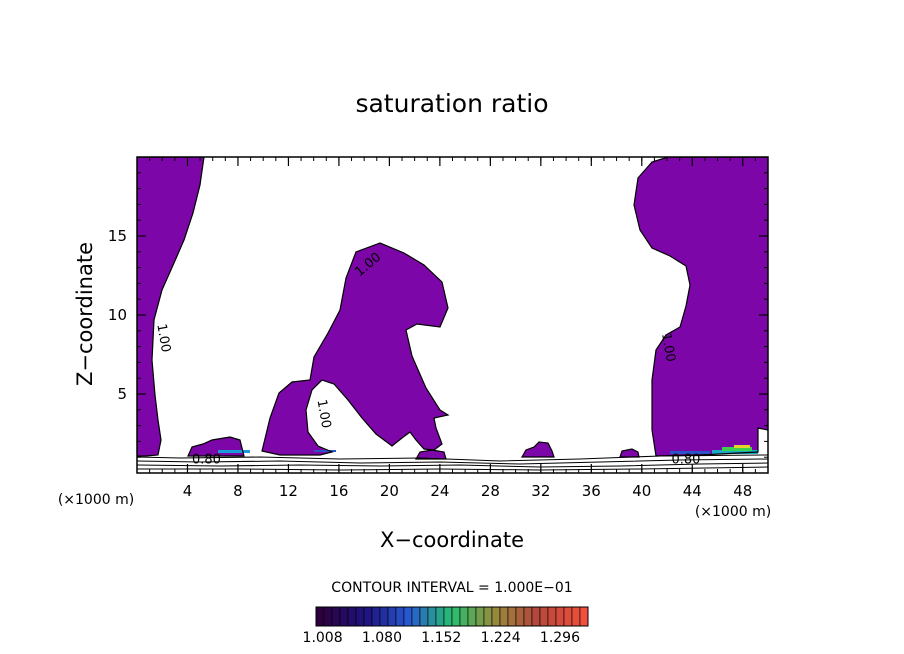  I want to click on contour-interval-note: CONTOUR INTERVAL = 1.000E−01, so click(451, 588).